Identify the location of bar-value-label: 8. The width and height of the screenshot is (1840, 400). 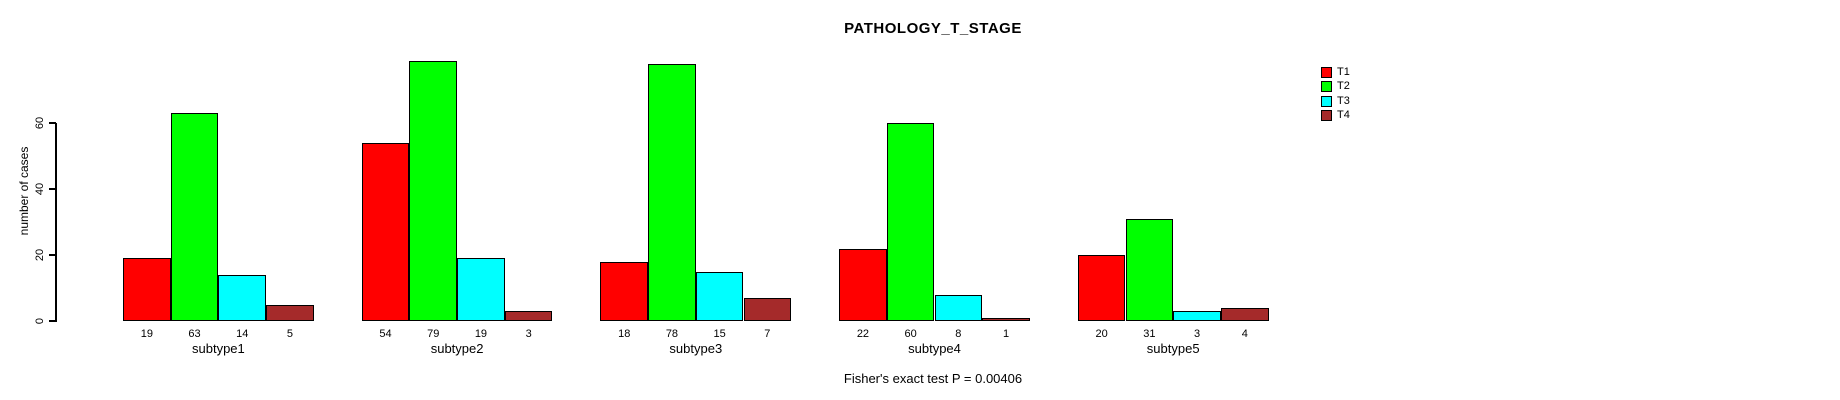
(958, 334).